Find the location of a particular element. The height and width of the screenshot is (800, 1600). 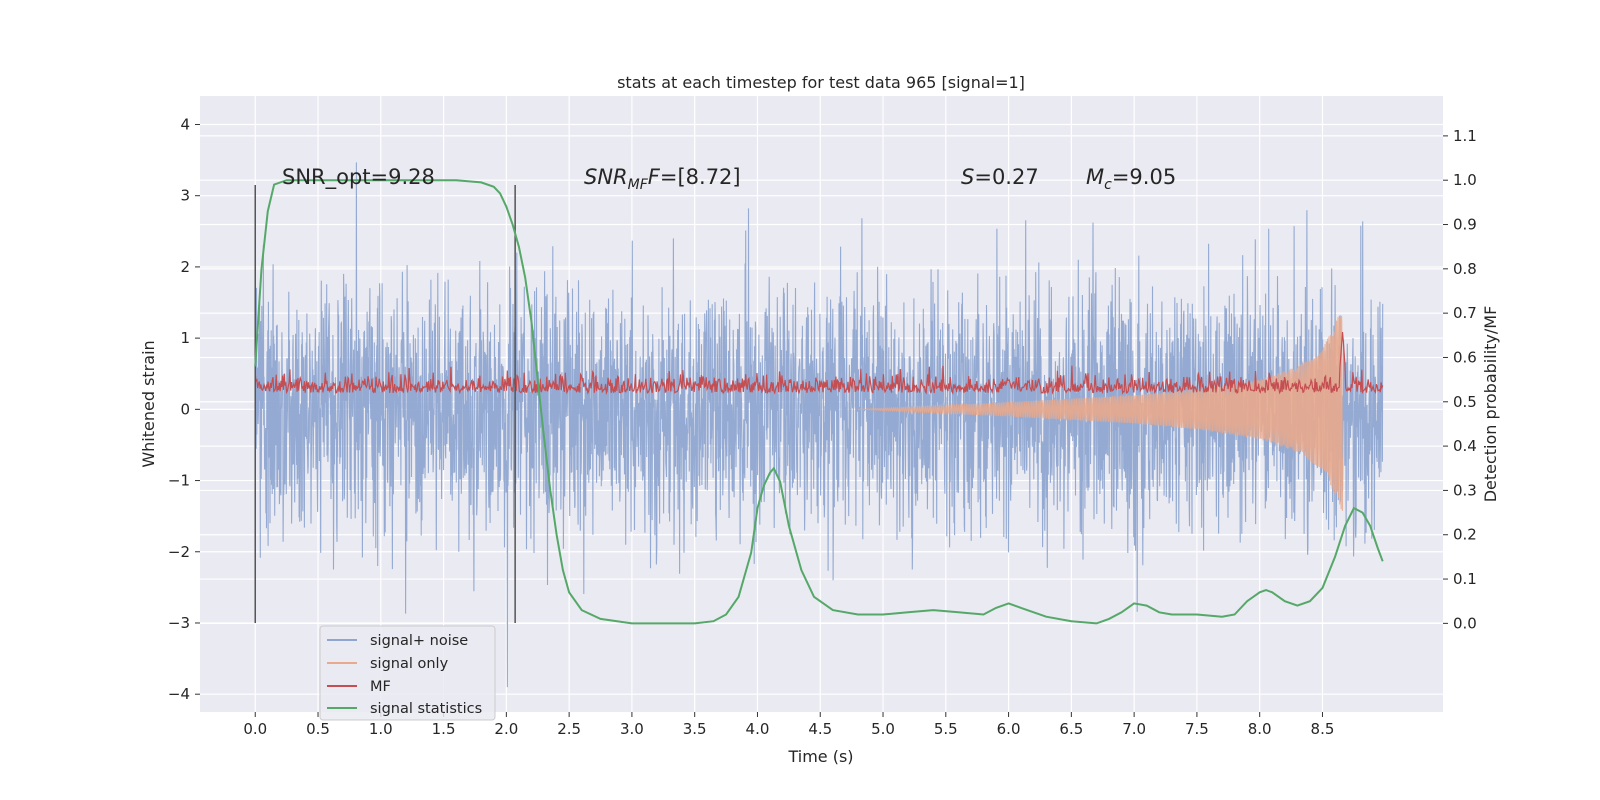

legend-label-signal-statistics: signal statistics is located at coordinates (426, 709).